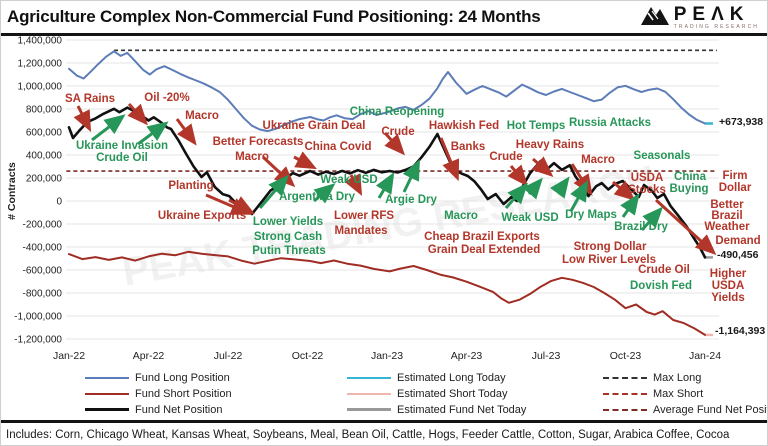 This screenshot has width=768, height=446. I want to click on legend-item: Max Long, so click(683, 377).